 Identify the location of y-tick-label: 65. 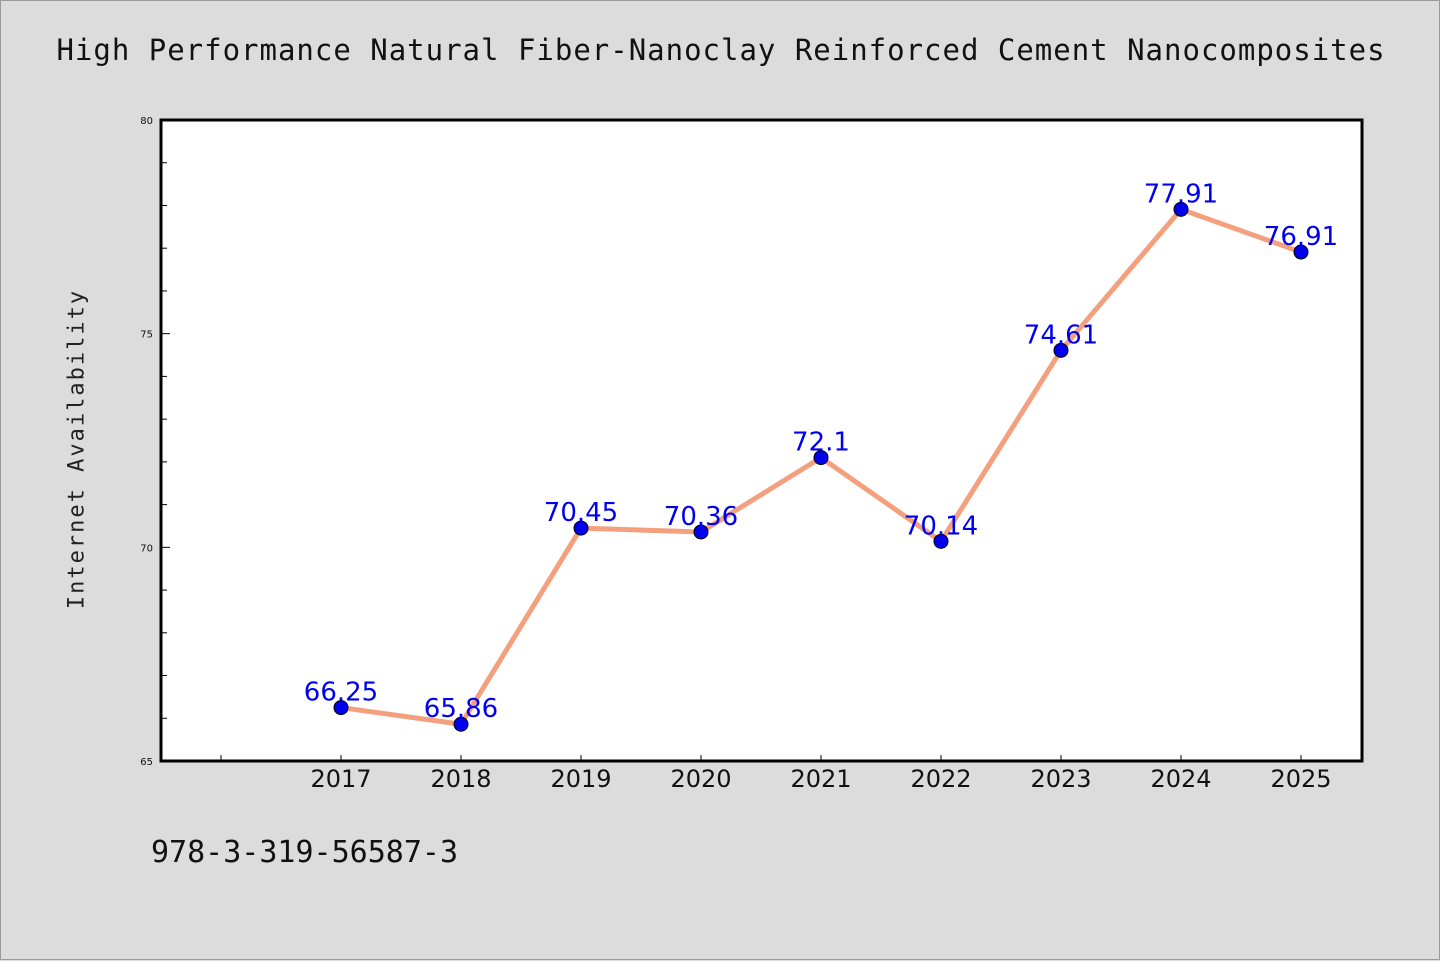
(146, 762).